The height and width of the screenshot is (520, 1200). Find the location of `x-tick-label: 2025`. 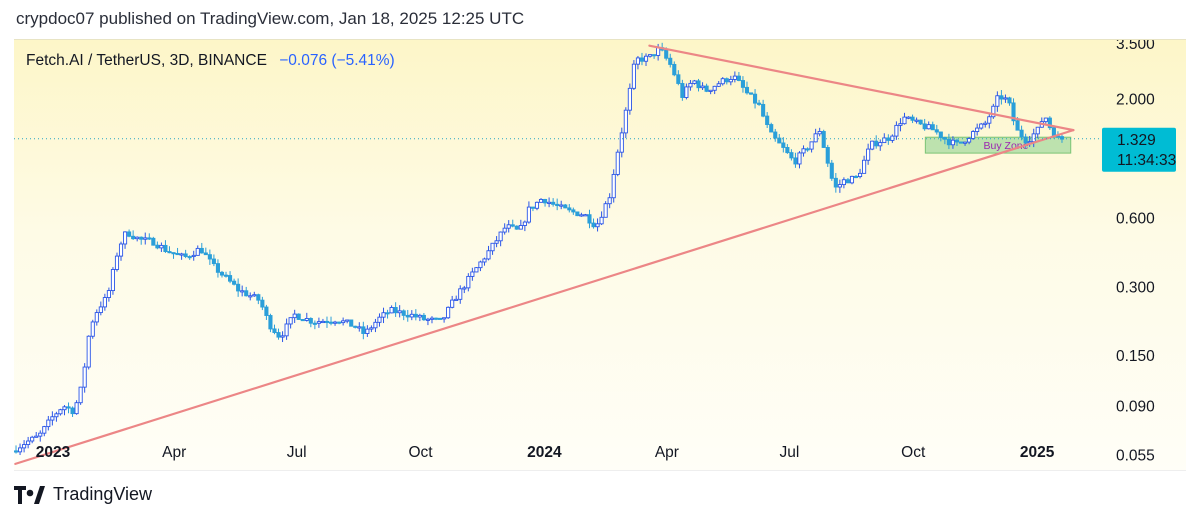

x-tick-label: 2025 is located at coordinates (1037, 452).